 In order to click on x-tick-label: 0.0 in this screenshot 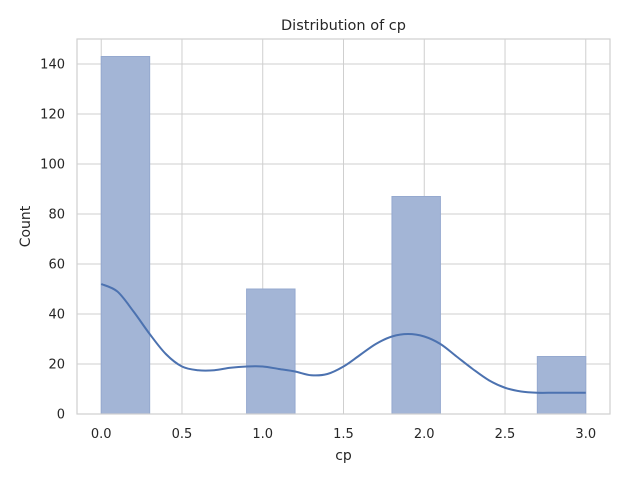, I will do `click(101, 434)`.